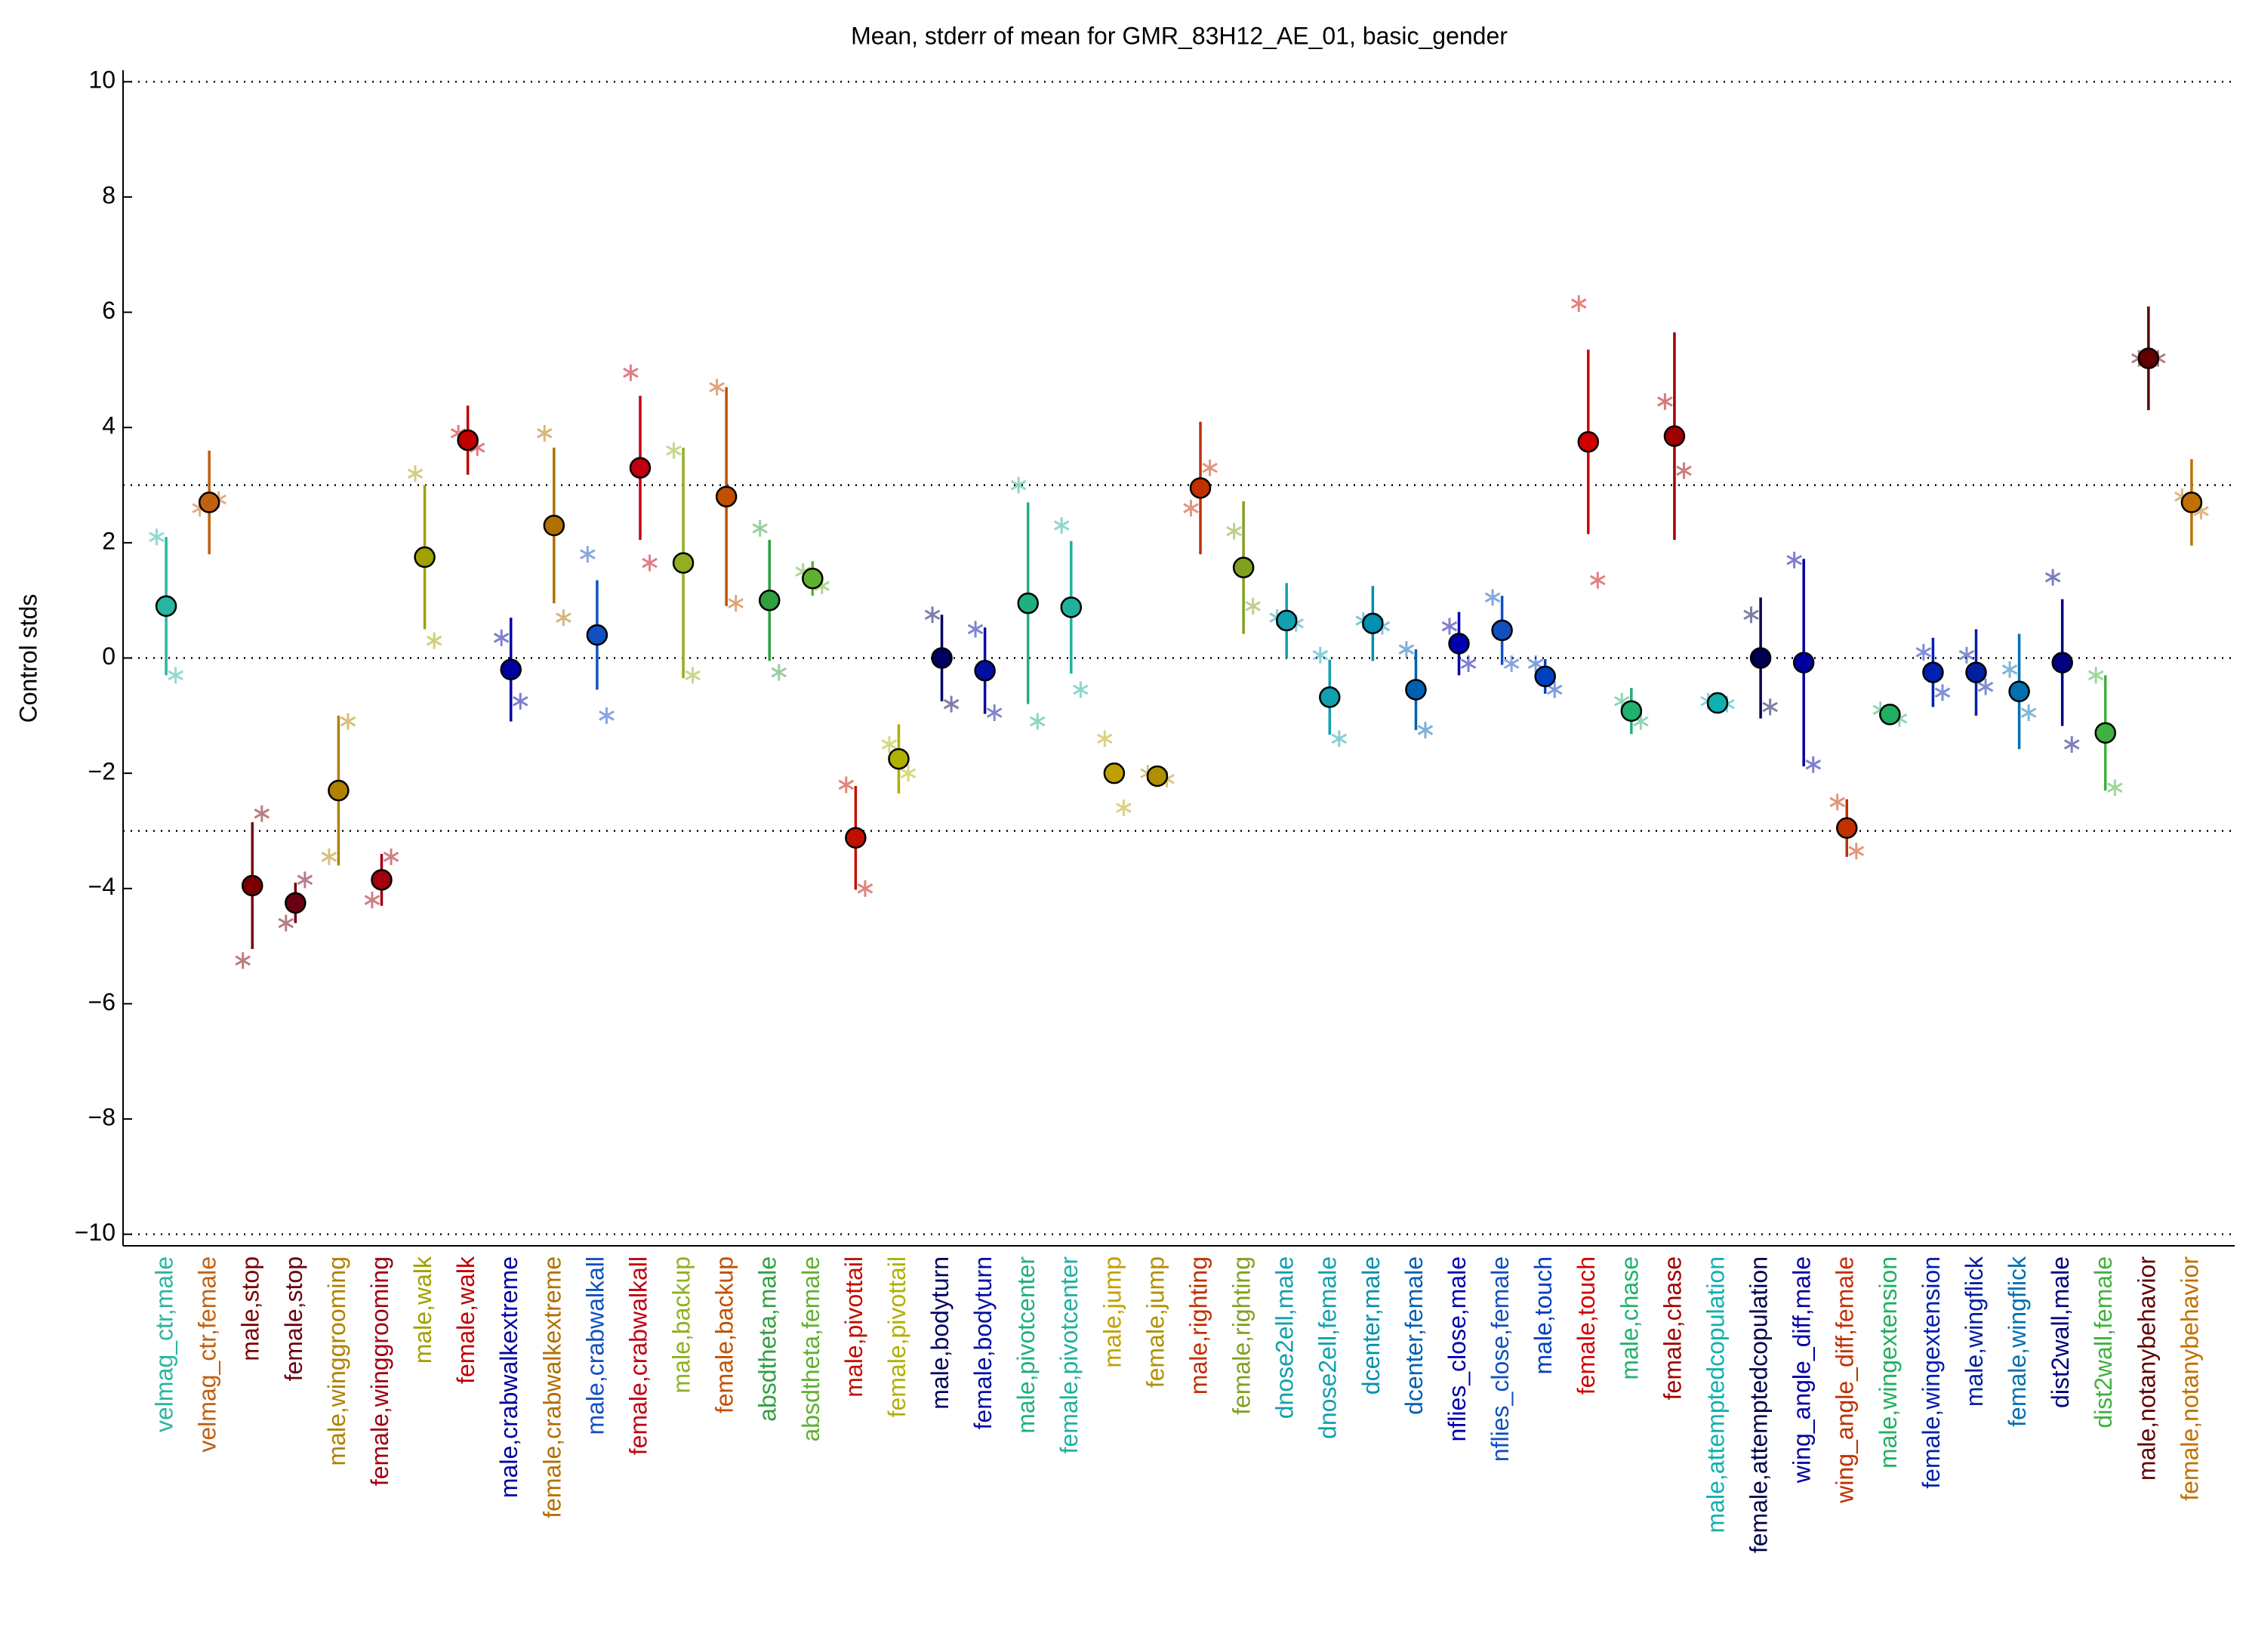 This screenshot has width=2246, height=1652. I want to click on x-tick-label: female,crabwalkall, so click(638, 1356).